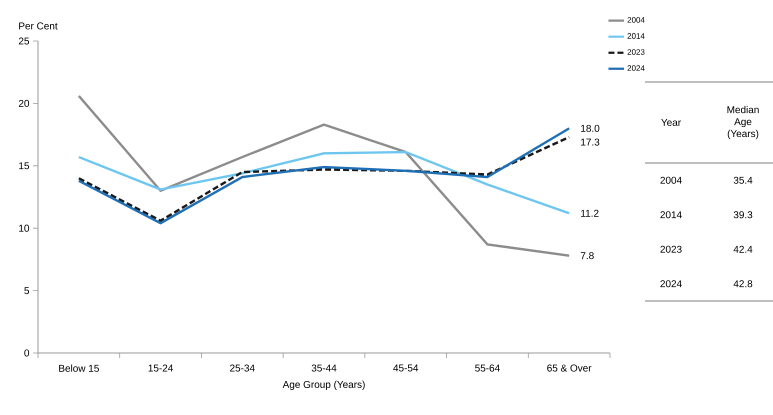 The width and height of the screenshot is (773, 415). Describe the element at coordinates (743, 180) in the screenshot. I see `data-label: 35.4` at that location.